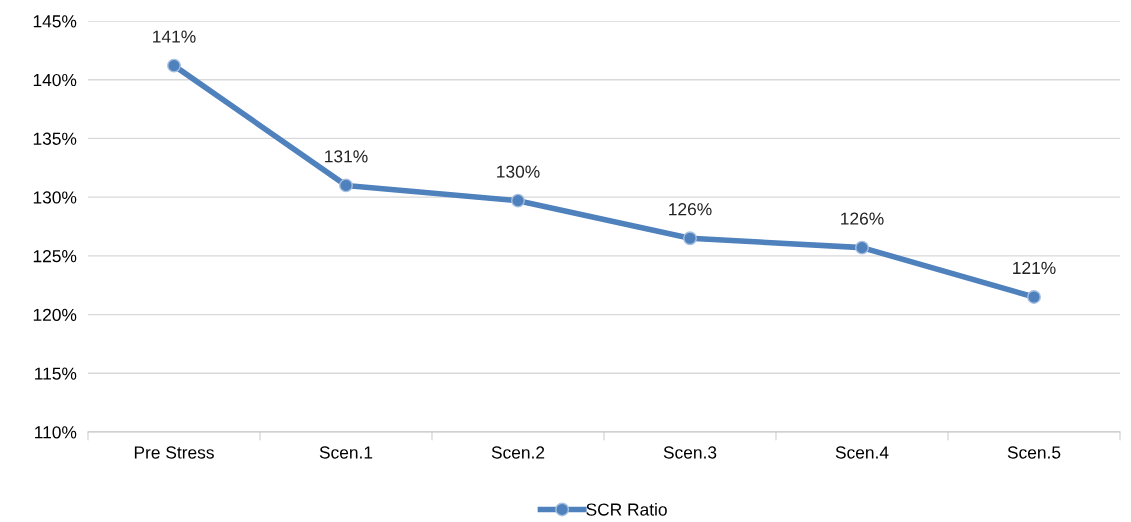 The image size is (1131, 522). I want to click on x-tick-label: Pre Stress, so click(174, 452).